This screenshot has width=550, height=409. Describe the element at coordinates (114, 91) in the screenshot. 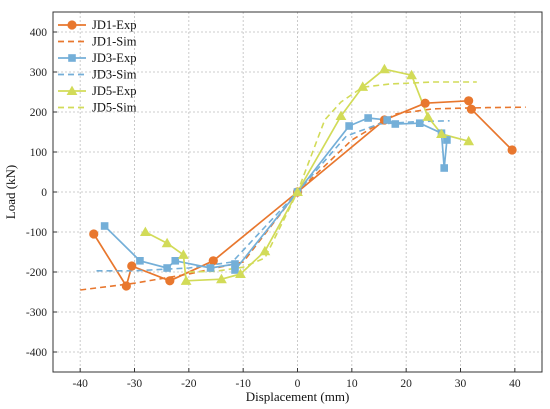

I see `legend-label: JD5-Exp` at that location.